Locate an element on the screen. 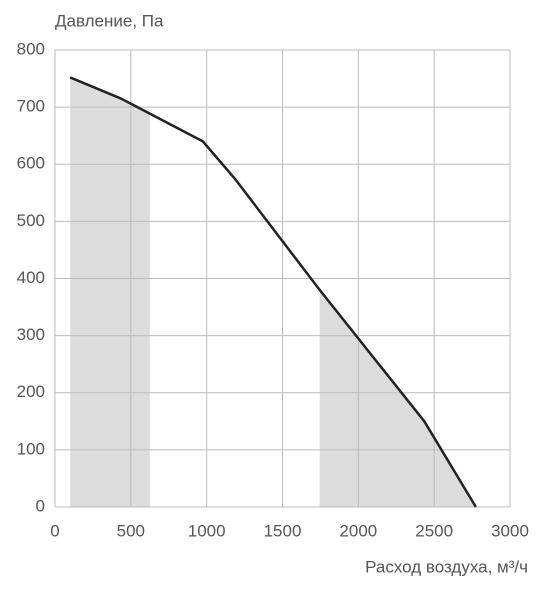 Image resolution: width=557 pixels, height=590 pixels. y-tick-label: 400 is located at coordinates (31, 277).